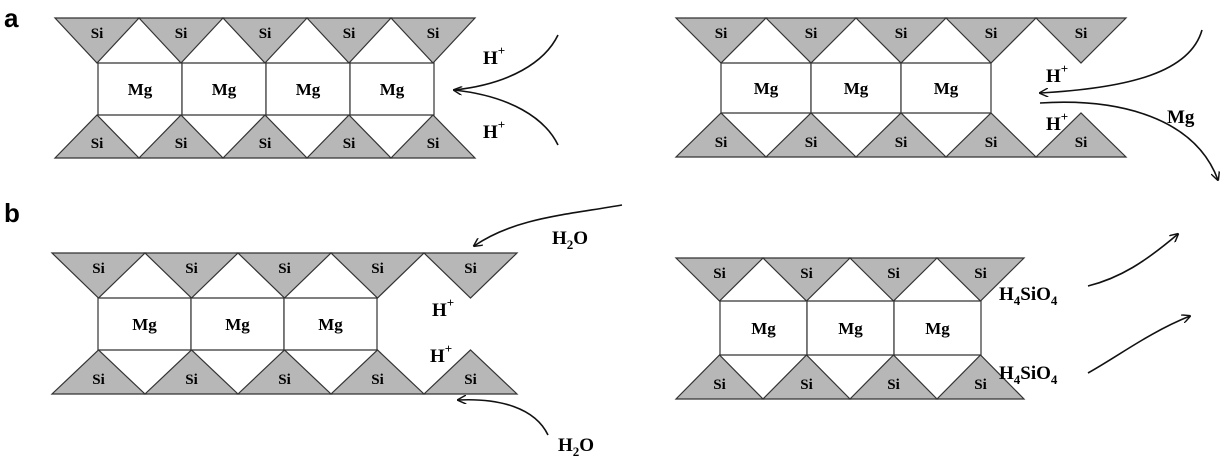 The image size is (1220, 461). Describe the element at coordinates (11, 18) in the screenshot. I see `panel-label-a: a` at that location.